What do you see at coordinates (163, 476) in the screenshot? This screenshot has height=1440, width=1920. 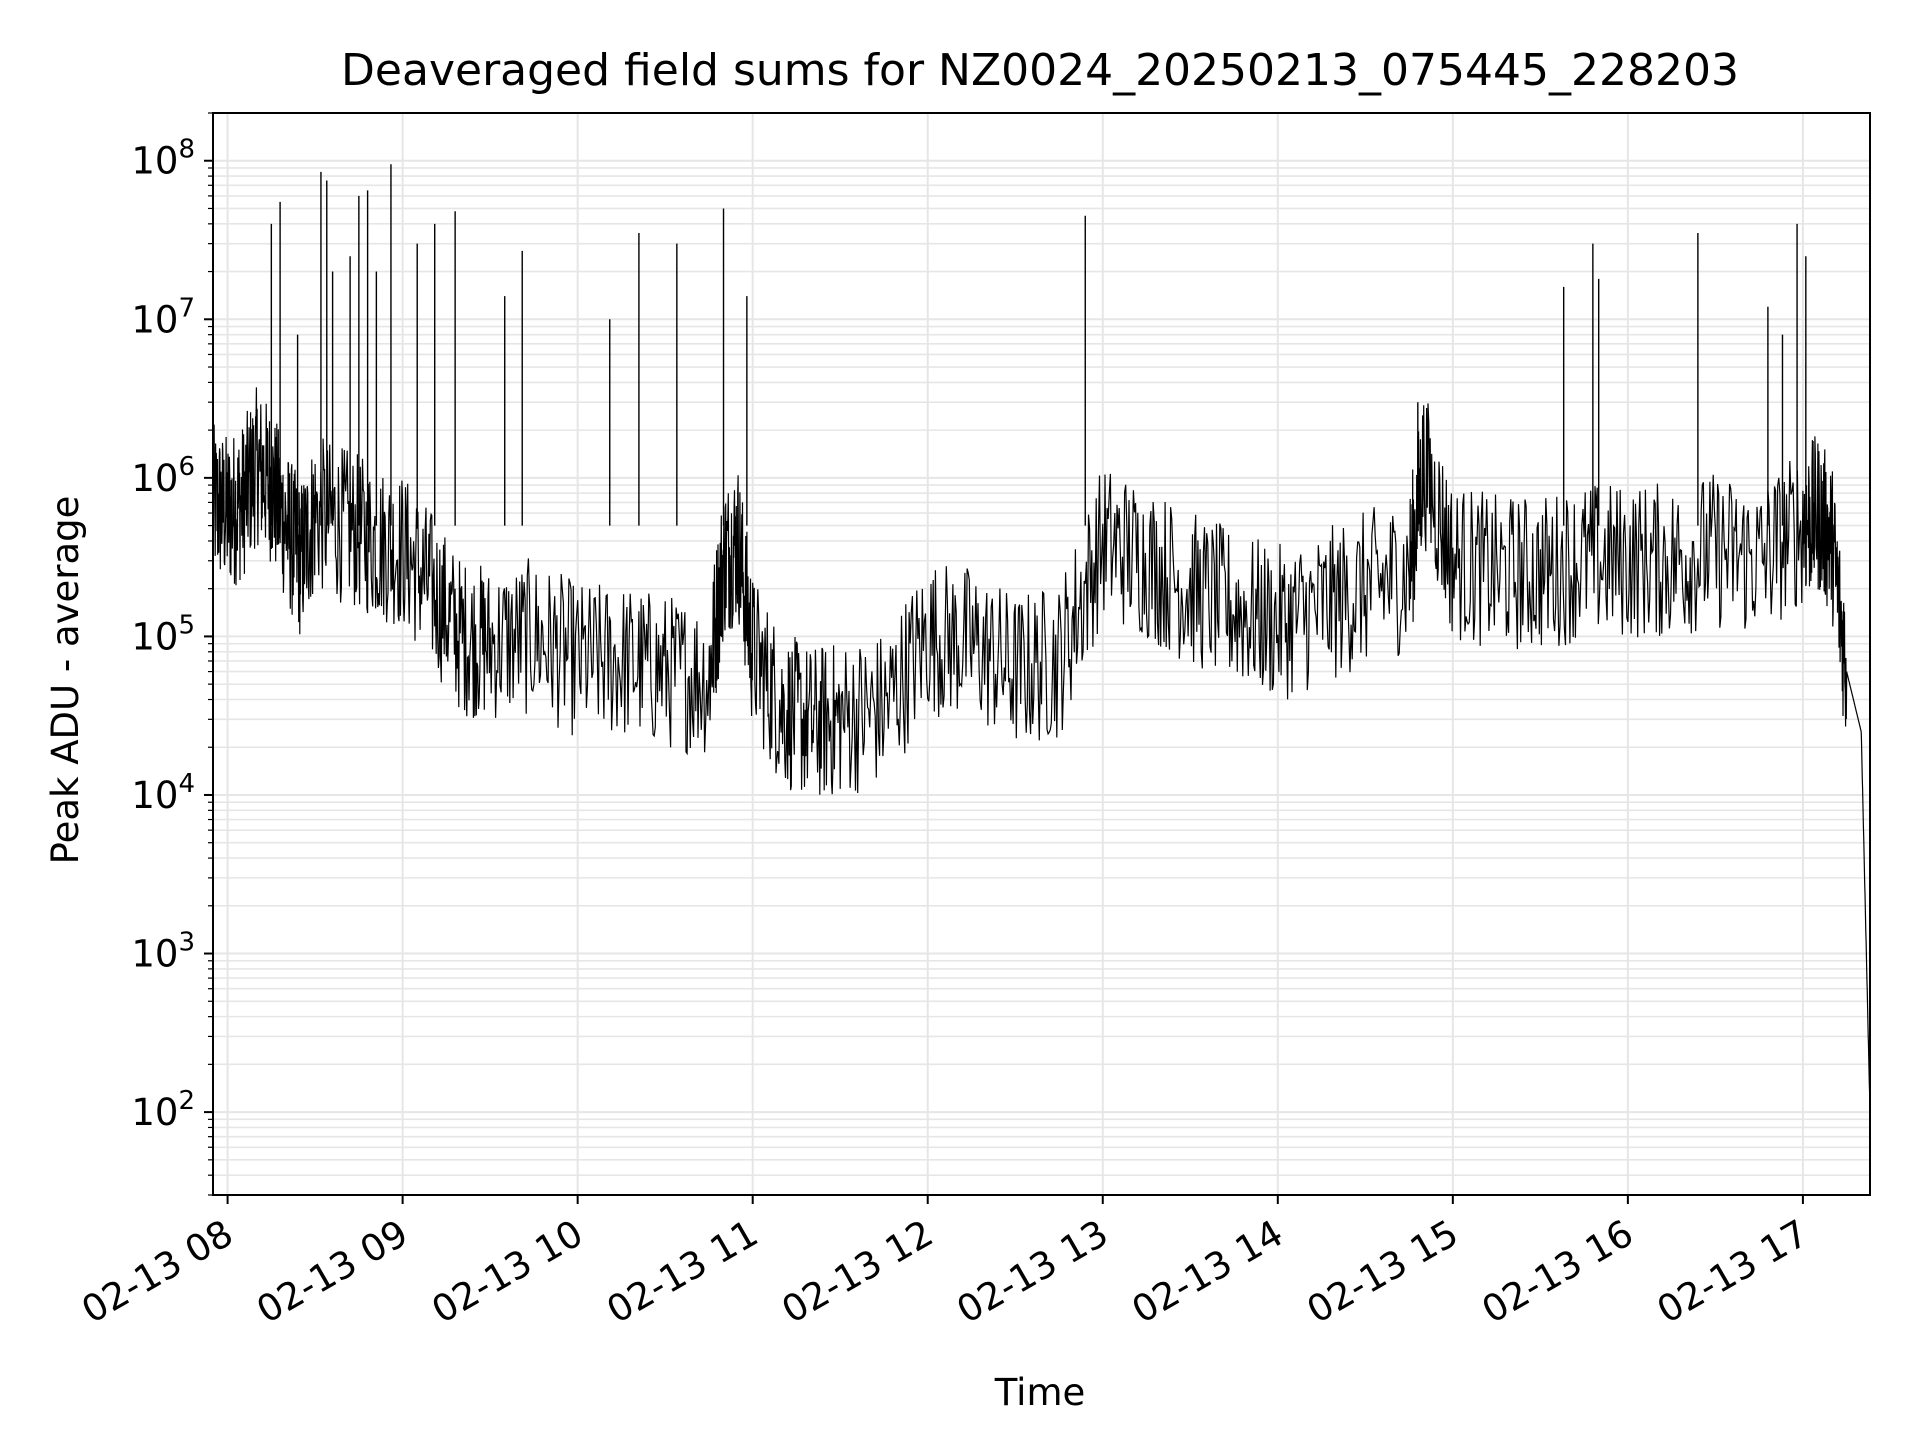 I see `y-tick-label: 106` at bounding box center [163, 476].